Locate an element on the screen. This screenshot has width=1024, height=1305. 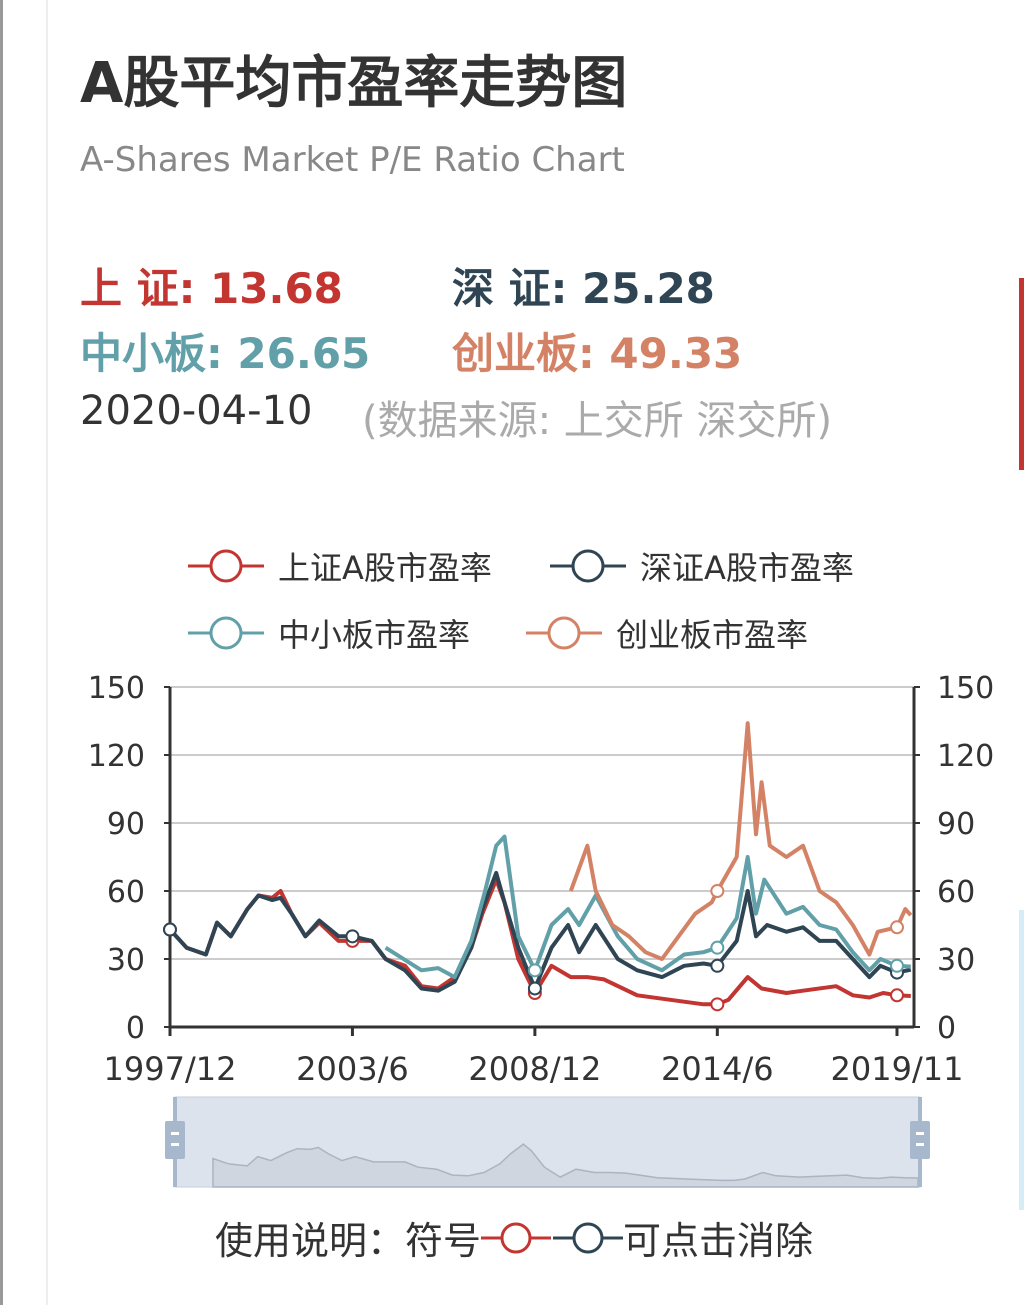
y-tick-label-left: 0 is located at coordinates (135, 1028).